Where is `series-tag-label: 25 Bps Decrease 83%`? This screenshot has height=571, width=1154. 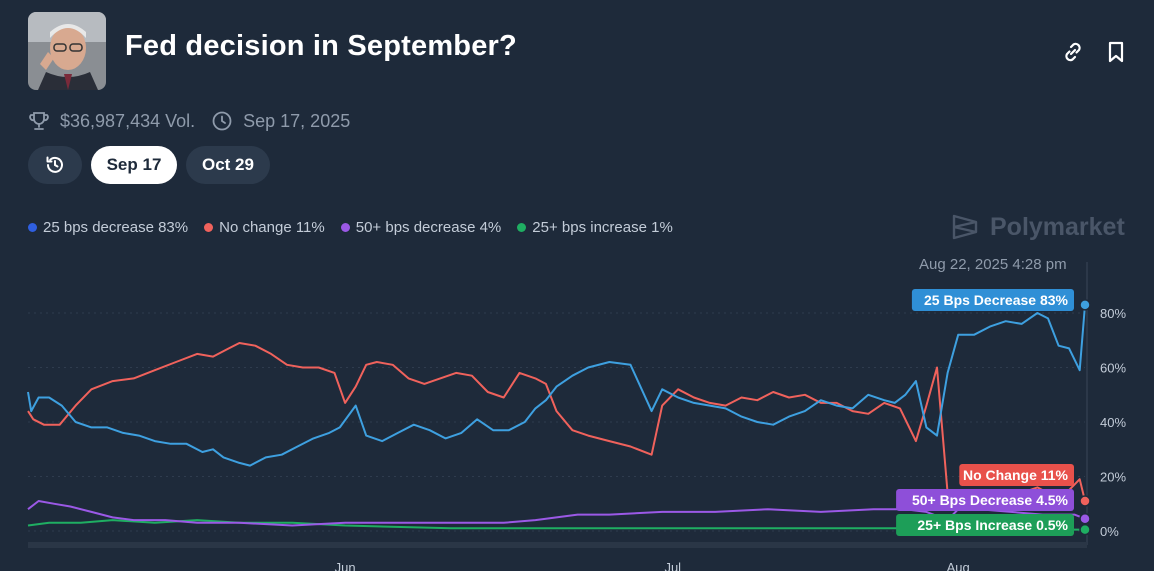
series-tag-label: 25 Bps Decrease 83% is located at coordinates (996, 300).